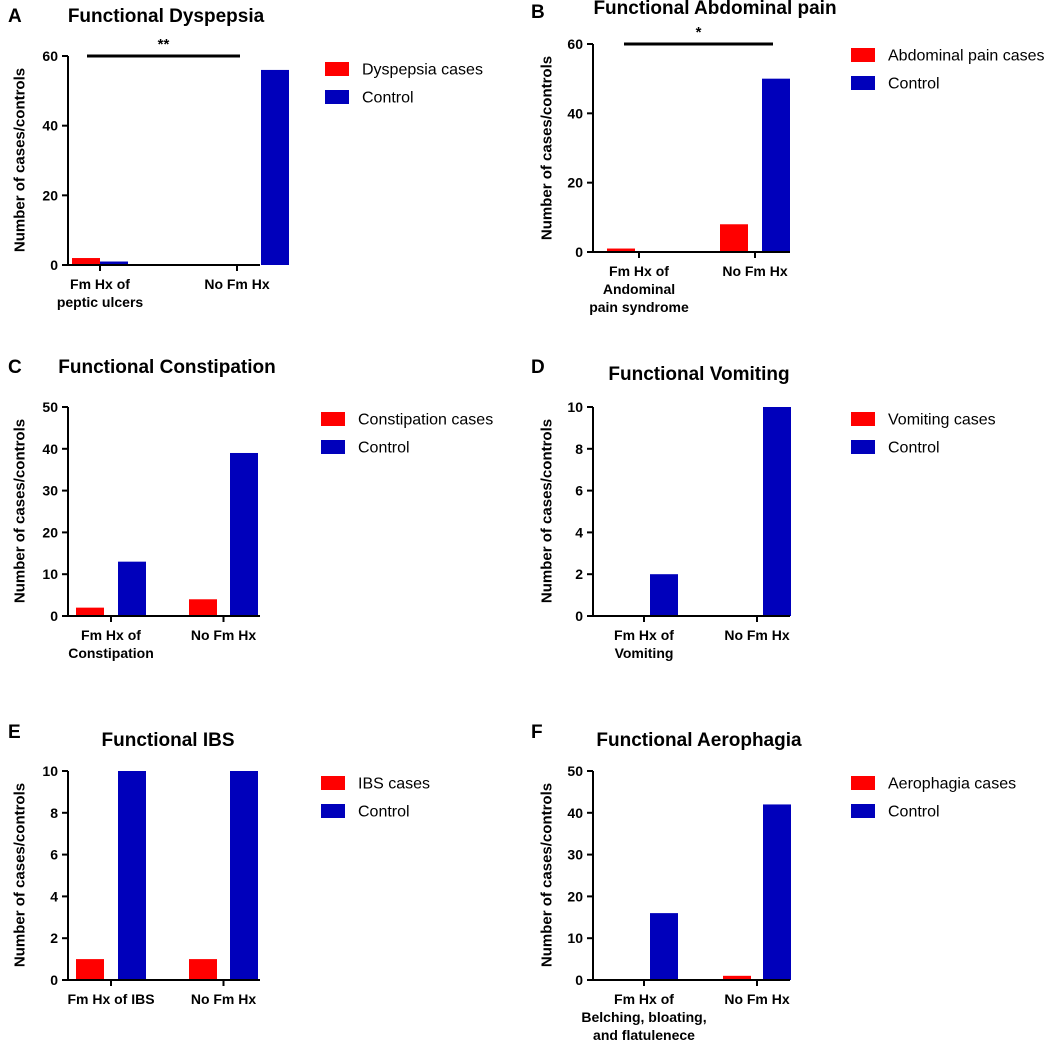 The image size is (1056, 1044). I want to click on legend-label-cases: Aerophagia cases, so click(952, 784).